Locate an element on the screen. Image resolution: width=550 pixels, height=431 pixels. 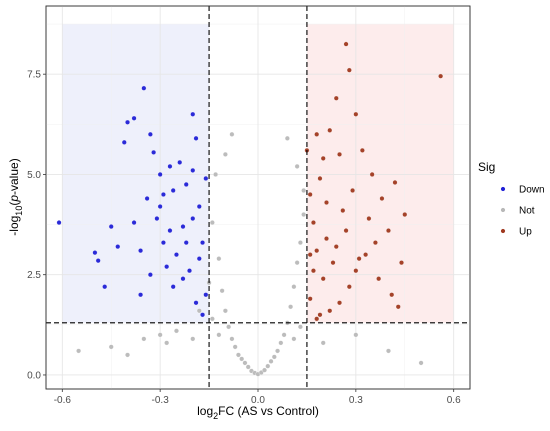
y-axis-title-part-3: p is located at coordinates (14, 199).